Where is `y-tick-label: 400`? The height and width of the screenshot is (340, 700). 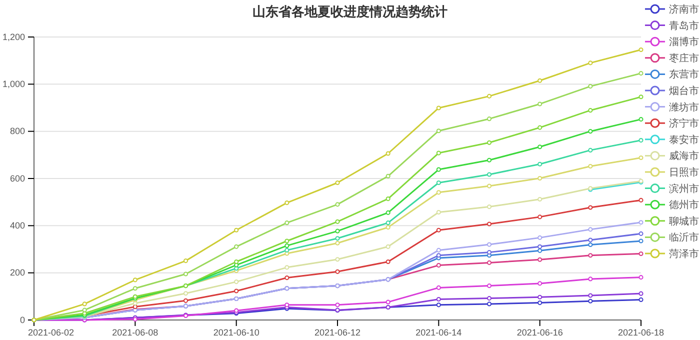
y-tick-label: 400 is located at coordinates (17, 225).